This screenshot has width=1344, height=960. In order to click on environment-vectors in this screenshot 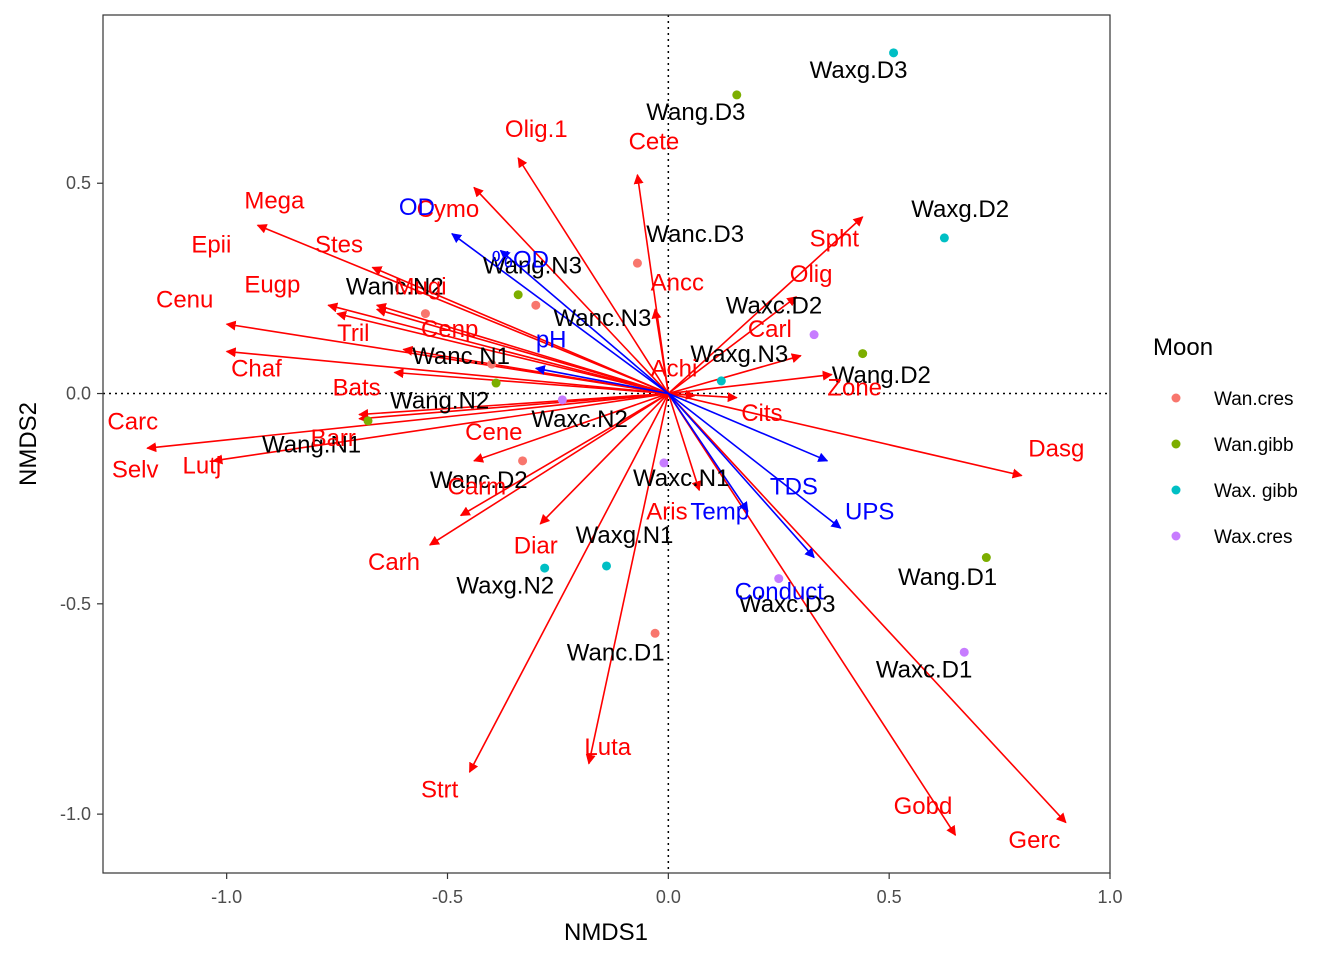, I will do `click(646, 396)`.